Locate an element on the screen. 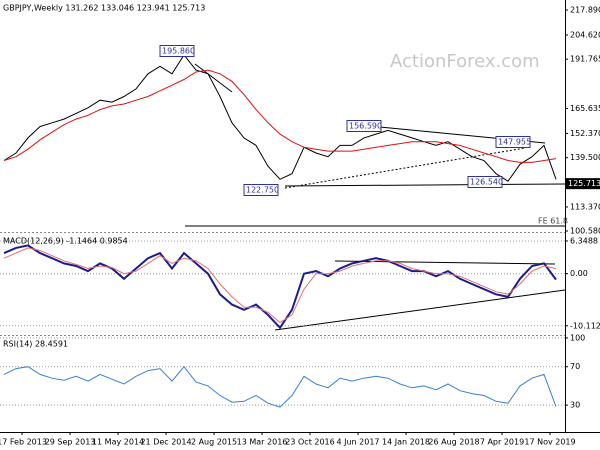  x-tick-label: 13 Mar 2016 is located at coordinates (262, 442).